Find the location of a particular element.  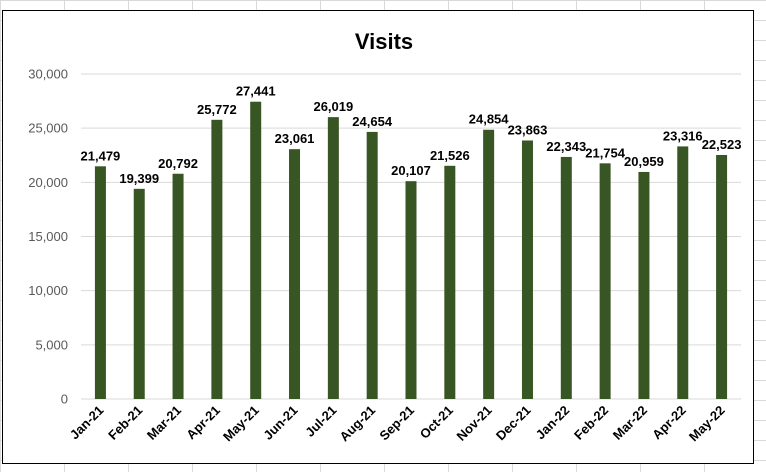

y-tick-label: 25,000 is located at coordinates (48, 128).